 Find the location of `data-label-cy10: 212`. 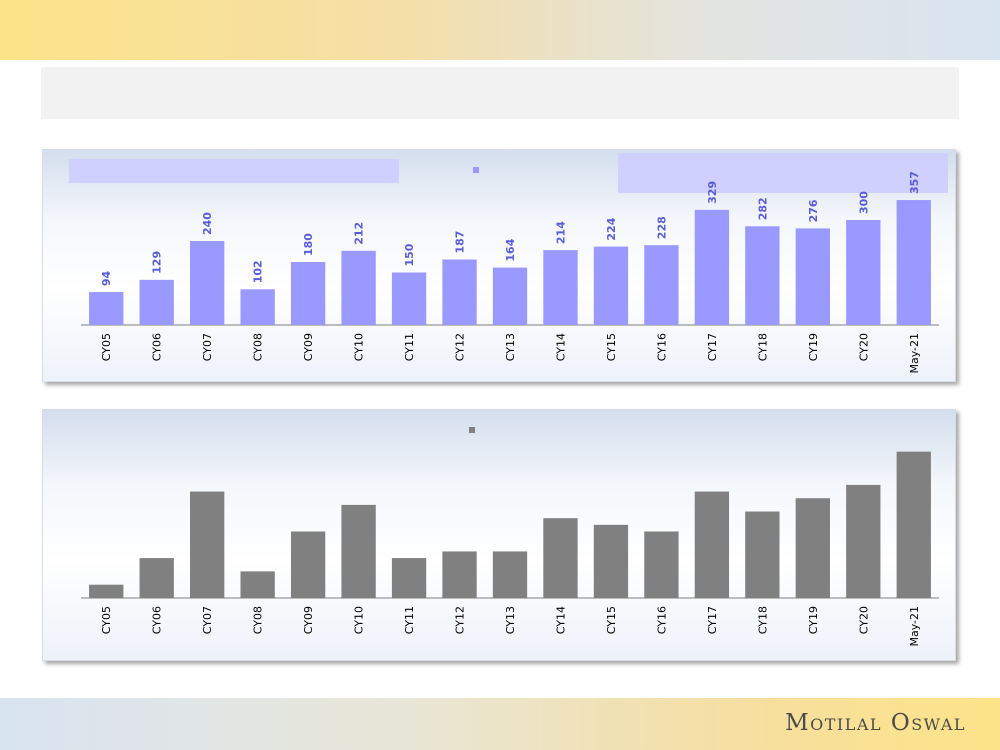

data-label-cy10: 212 is located at coordinates (359, 233).